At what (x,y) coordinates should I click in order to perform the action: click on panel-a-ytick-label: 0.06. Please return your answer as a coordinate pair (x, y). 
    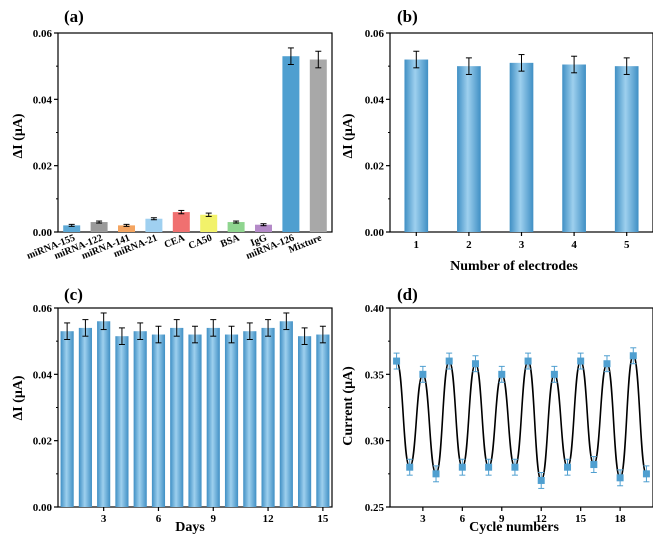
    Looking at the image, I should click on (43, 34).